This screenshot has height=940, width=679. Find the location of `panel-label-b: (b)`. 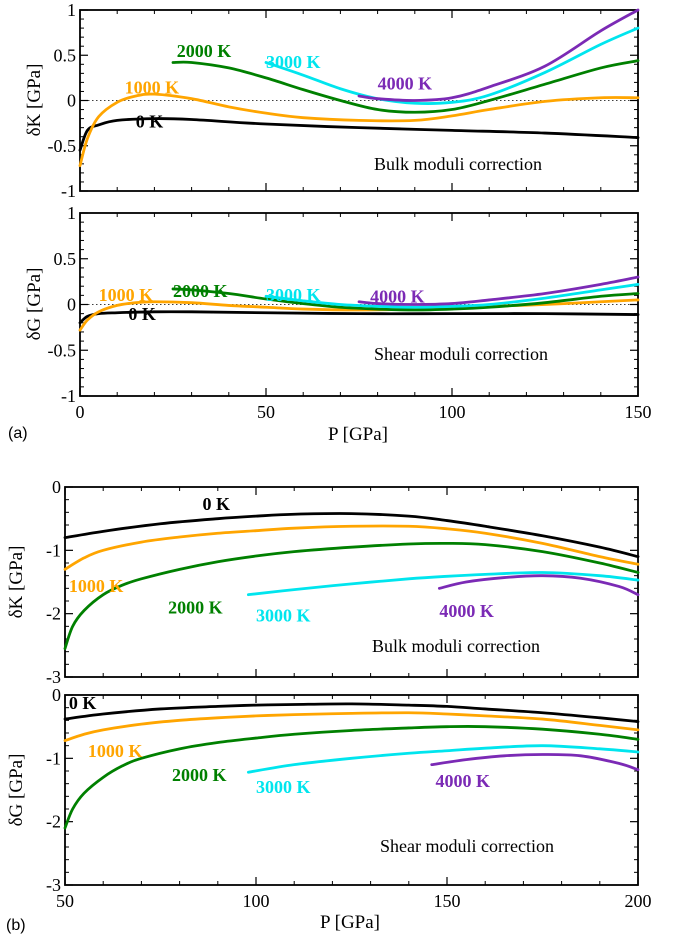

panel-label-b: (b) is located at coordinates (16, 925).